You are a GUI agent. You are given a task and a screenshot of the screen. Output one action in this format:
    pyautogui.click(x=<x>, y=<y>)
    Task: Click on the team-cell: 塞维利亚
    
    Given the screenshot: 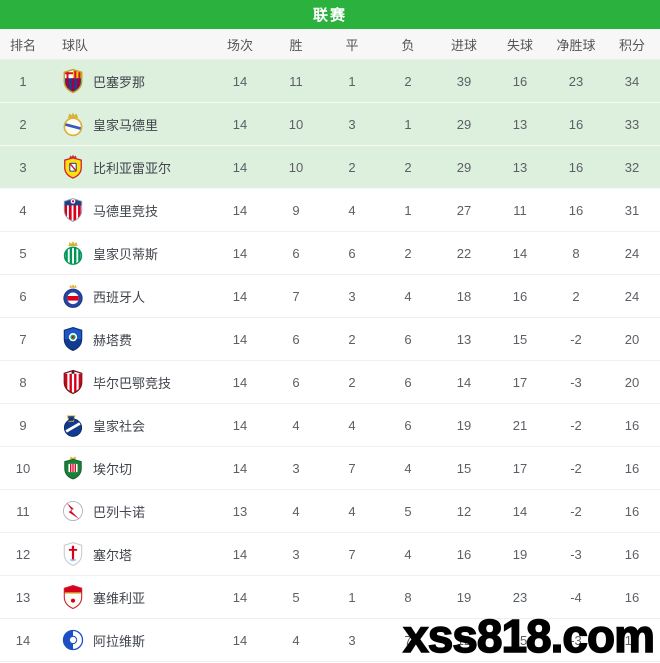 What is the action you would take?
    pyautogui.click(x=129, y=597)
    